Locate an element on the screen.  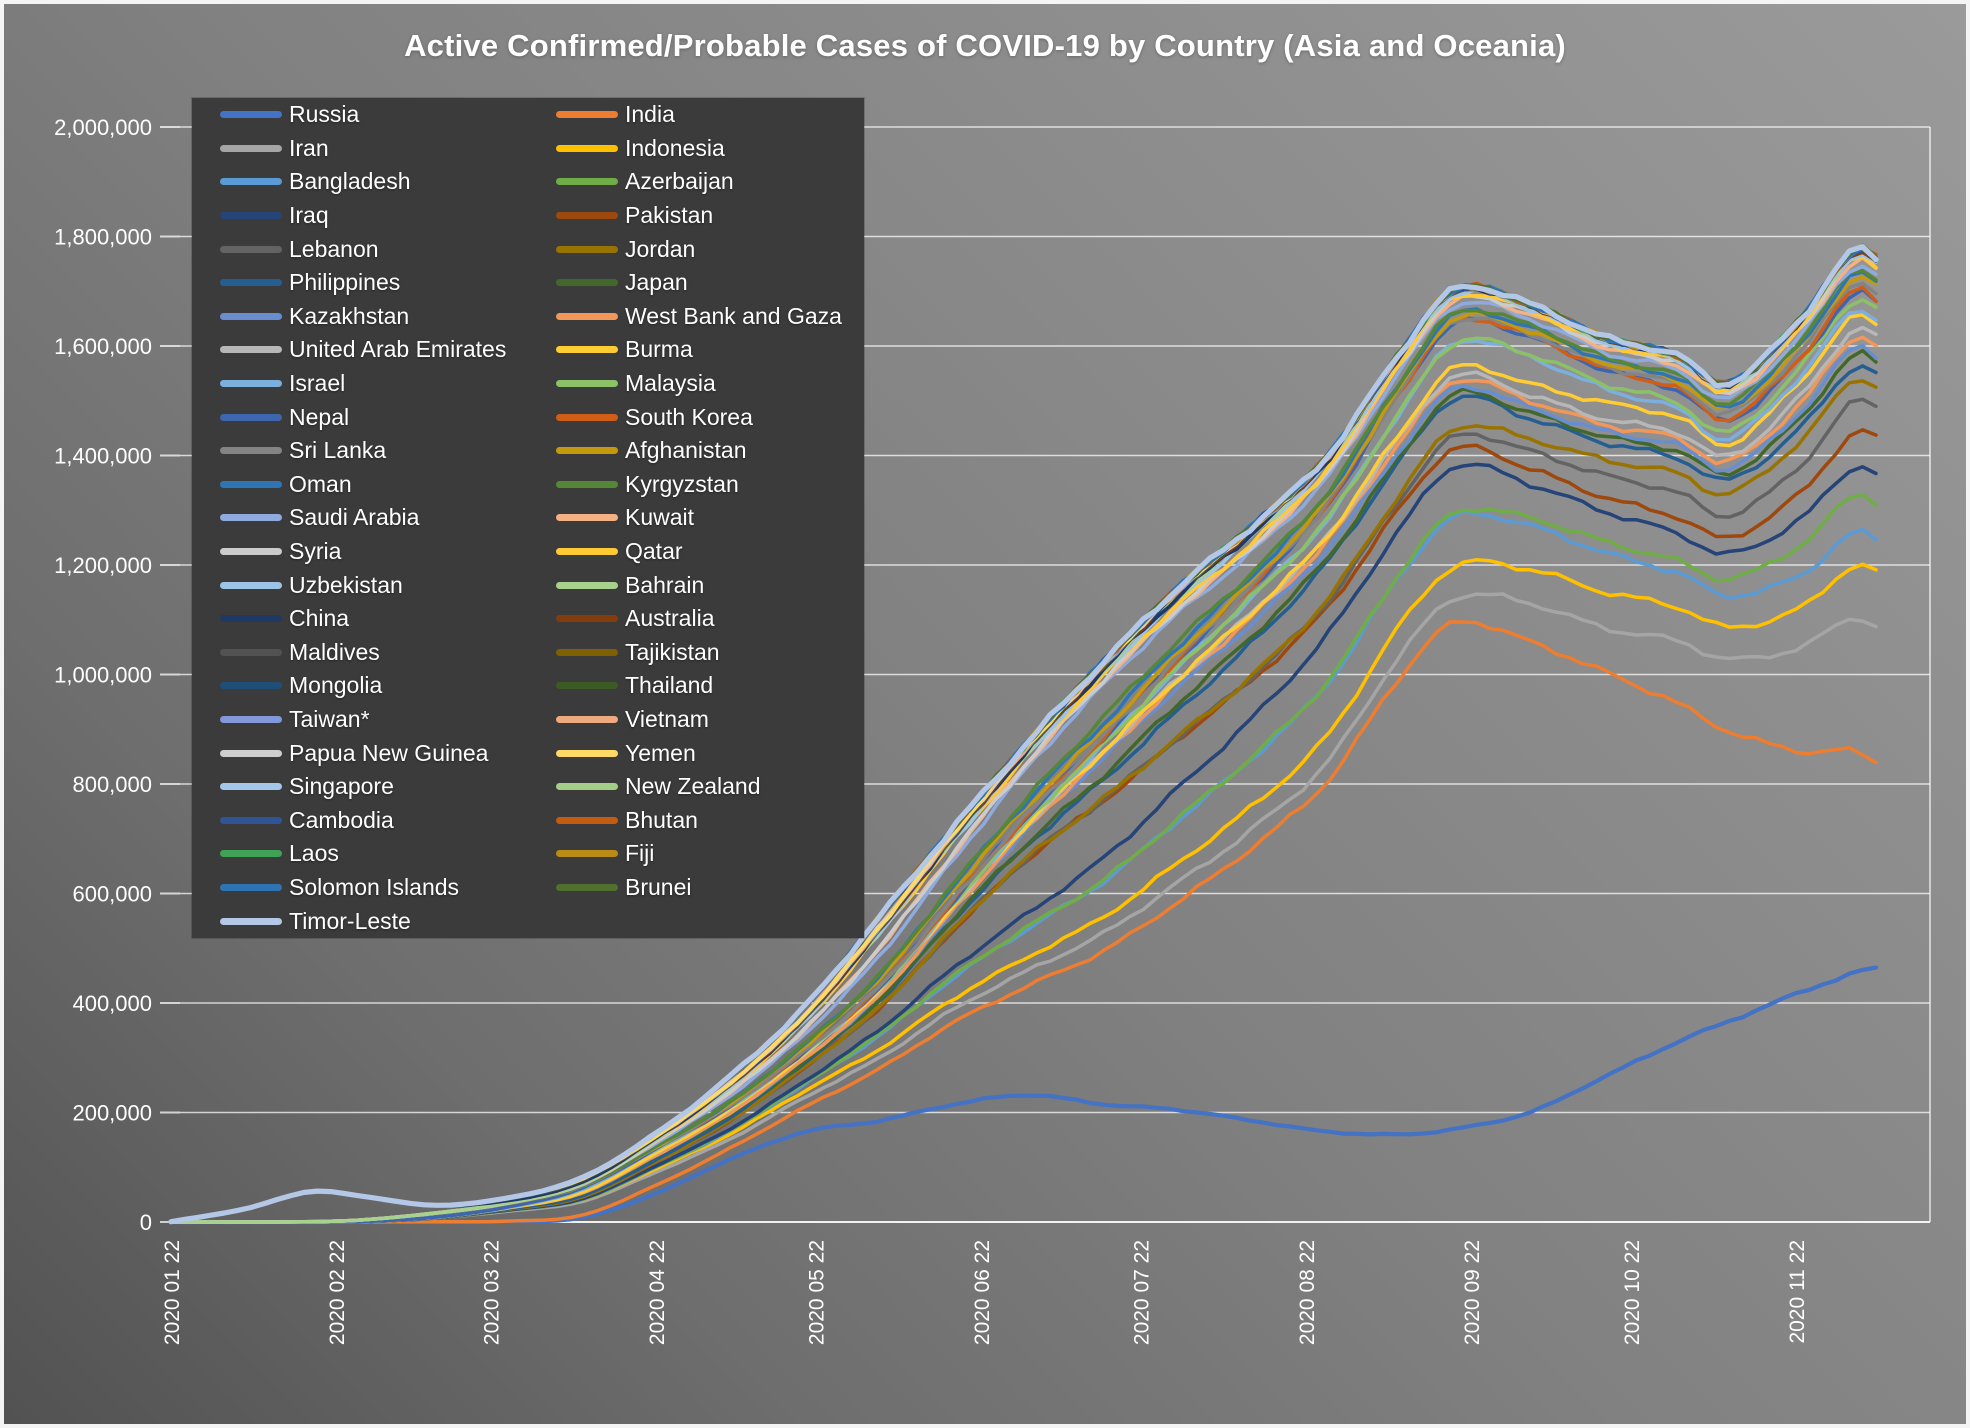
legend-item: West Bank and Gaza is located at coordinates (696, 317).